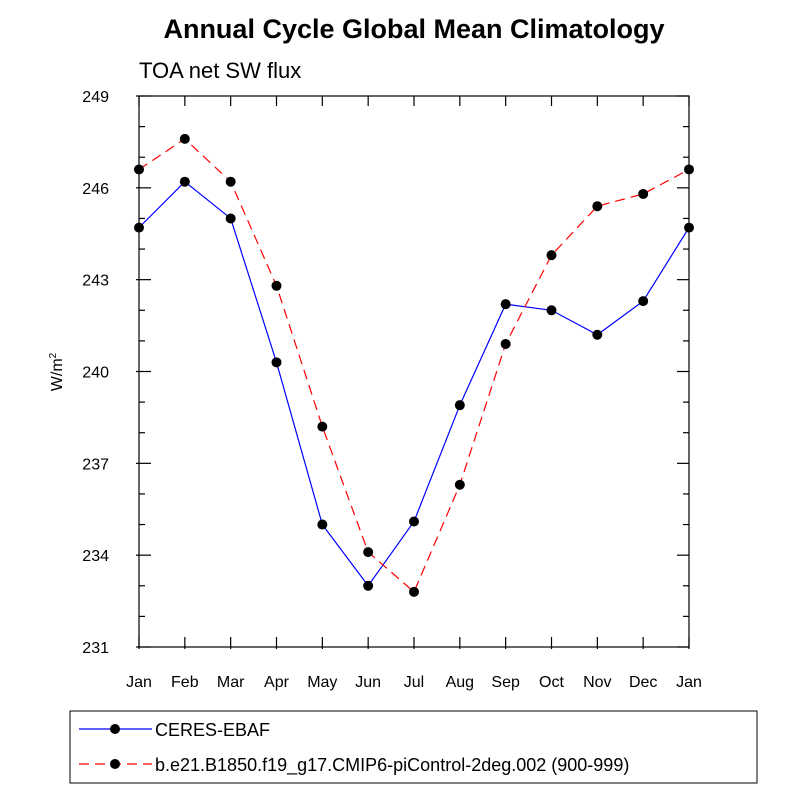  Describe the element at coordinates (551, 682) in the screenshot. I see `x-tick-label: Oct` at that location.